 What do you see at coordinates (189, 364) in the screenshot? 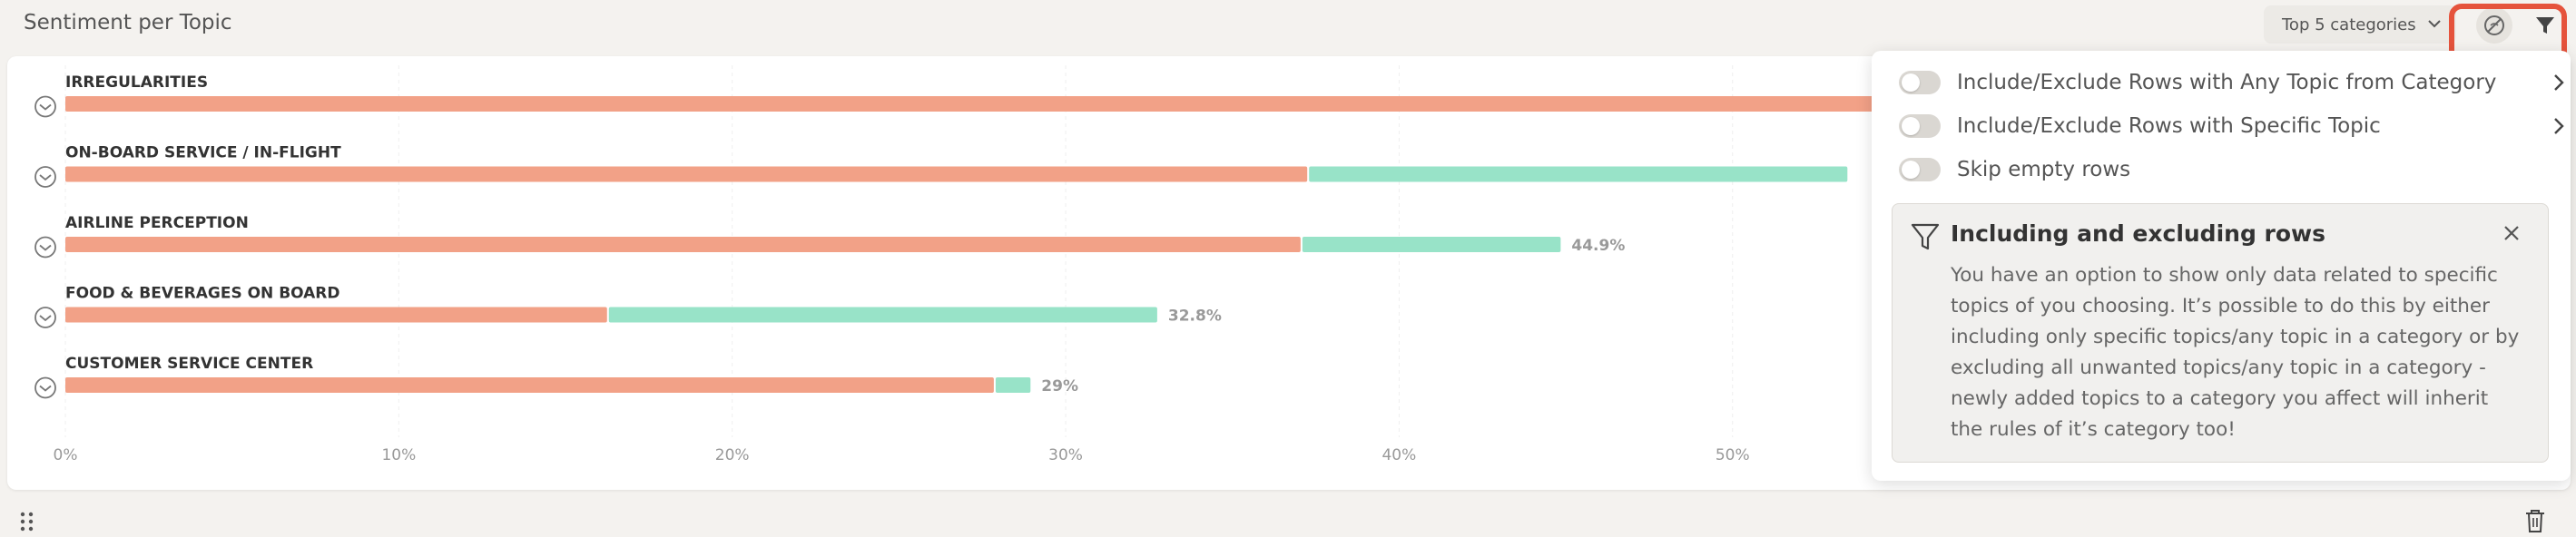
I see `category-label: CUSTOMER SERVICE CENTER` at bounding box center [189, 364].